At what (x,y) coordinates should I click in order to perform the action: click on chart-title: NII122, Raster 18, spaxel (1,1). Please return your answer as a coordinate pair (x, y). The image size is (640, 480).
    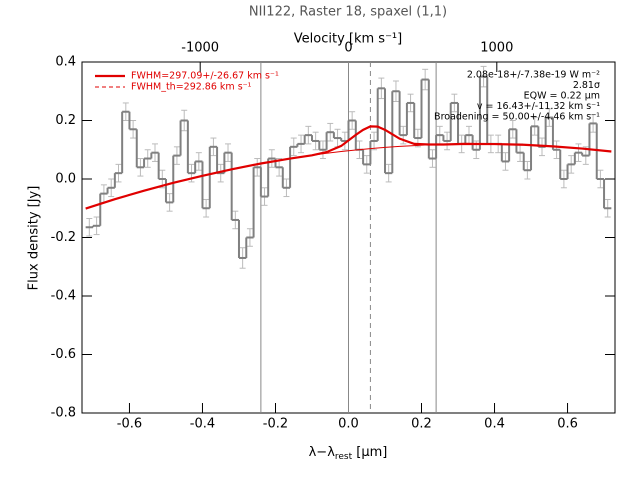
    Looking at the image, I should click on (348, 12).